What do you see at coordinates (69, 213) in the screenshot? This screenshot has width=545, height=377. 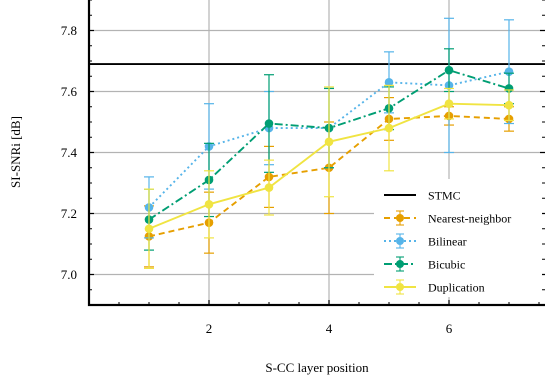 I see `y-tick-label: 7.2` at bounding box center [69, 213].